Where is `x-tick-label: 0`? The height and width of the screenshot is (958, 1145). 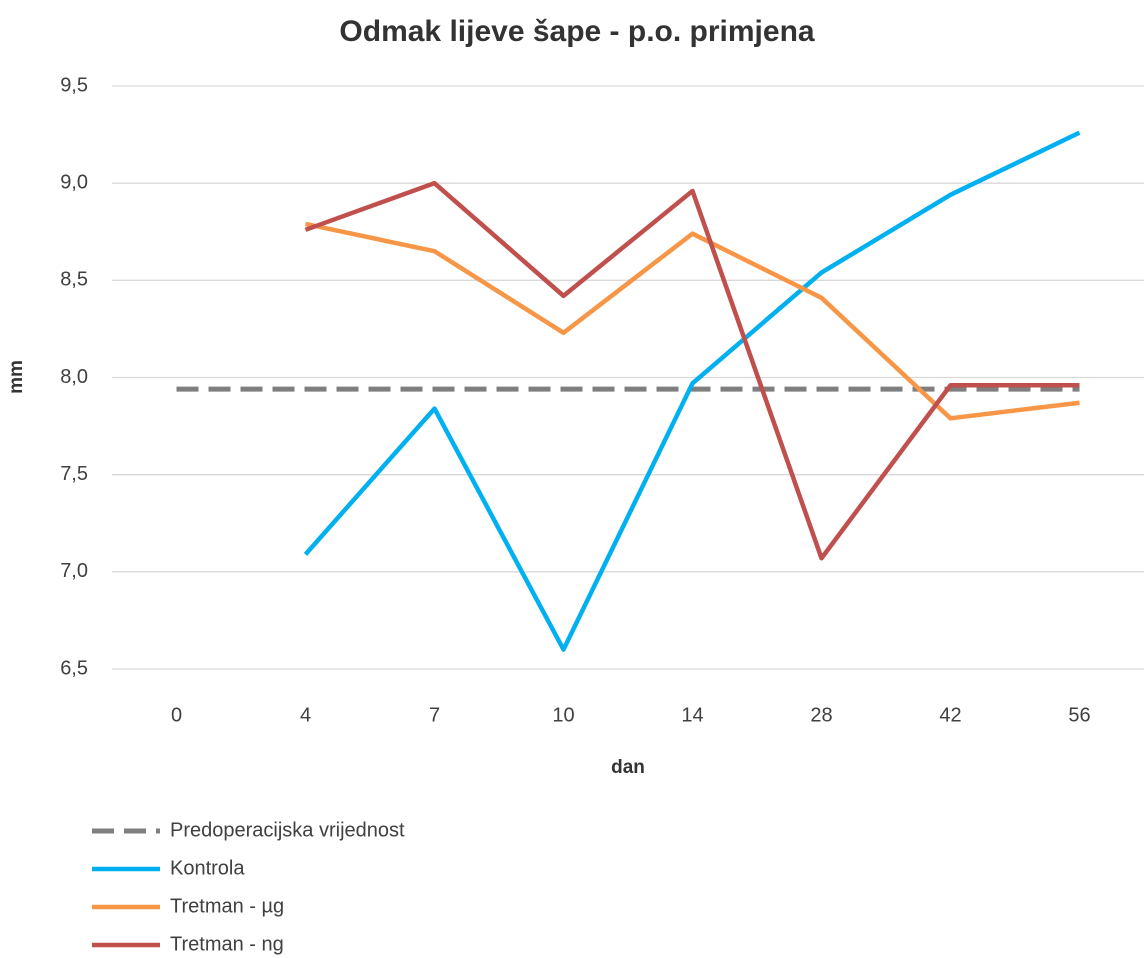
x-tick-label: 0 is located at coordinates (176, 715).